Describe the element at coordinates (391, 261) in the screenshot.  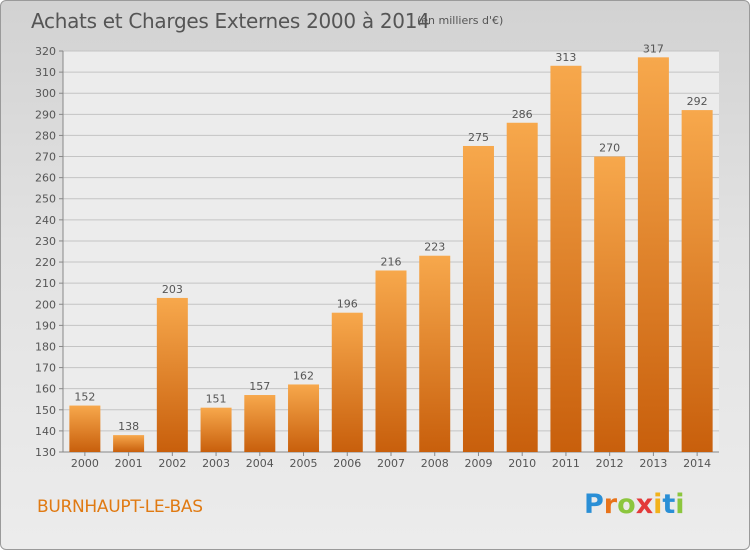
I see `bar-value-label: 216` at that location.